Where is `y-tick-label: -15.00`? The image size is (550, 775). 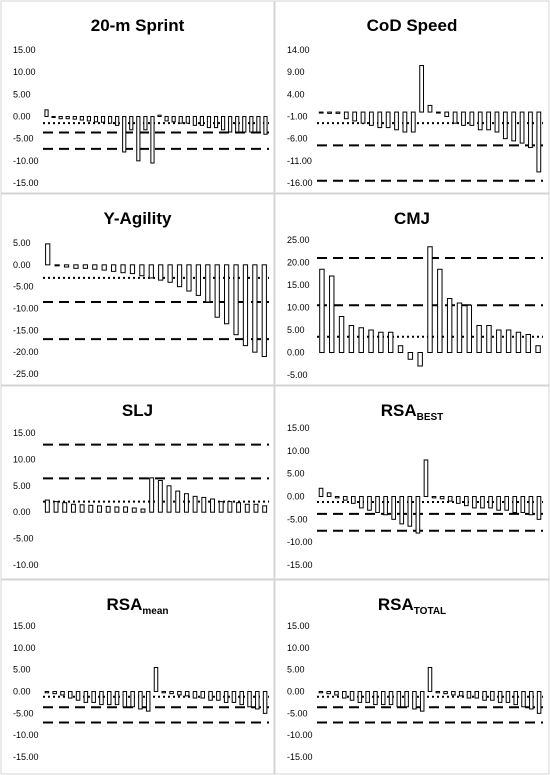 y-tick-label: -15.00 is located at coordinates (26, 757).